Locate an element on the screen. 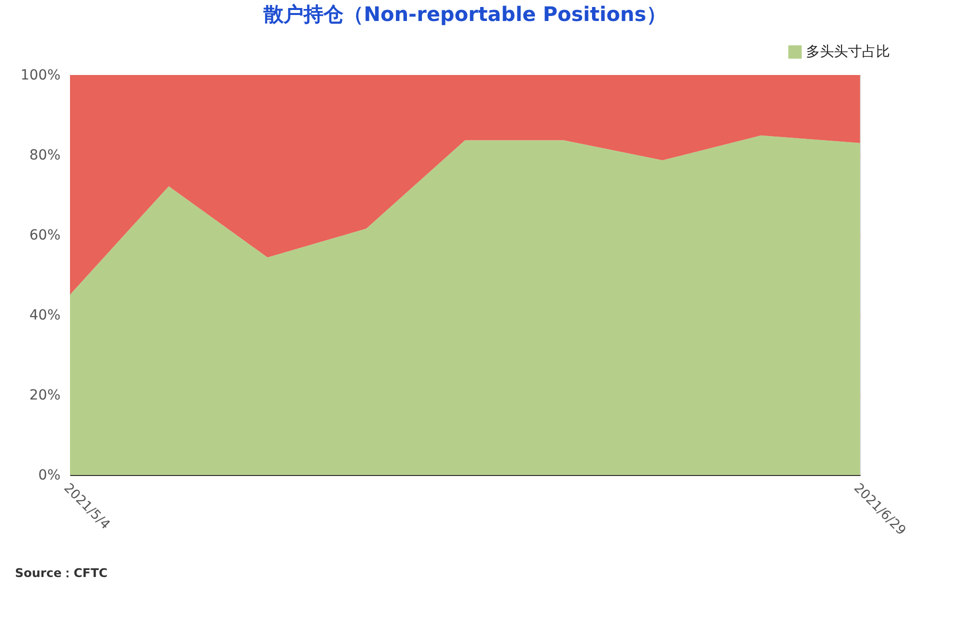 The image size is (960, 641). y-tick-label: 80% is located at coordinates (44, 156).